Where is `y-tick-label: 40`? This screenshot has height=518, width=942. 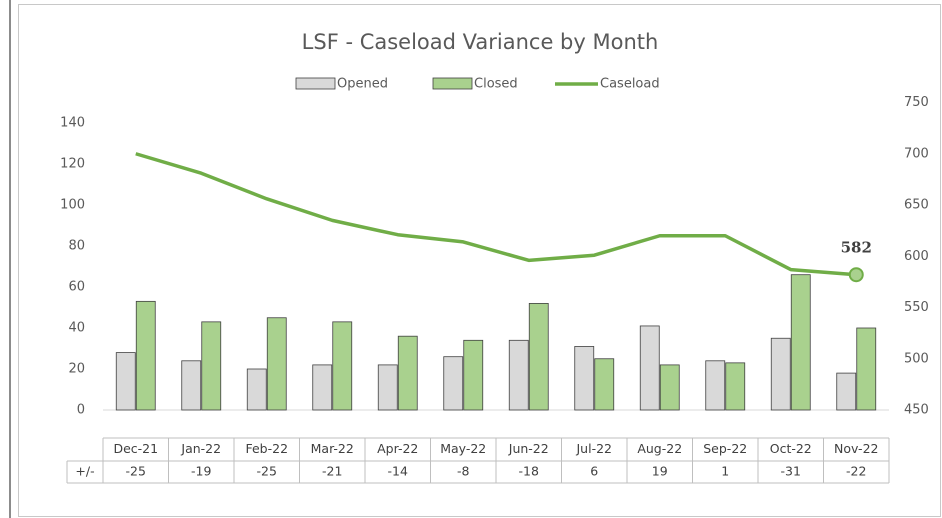
y-tick-label: 40 is located at coordinates (76, 328).